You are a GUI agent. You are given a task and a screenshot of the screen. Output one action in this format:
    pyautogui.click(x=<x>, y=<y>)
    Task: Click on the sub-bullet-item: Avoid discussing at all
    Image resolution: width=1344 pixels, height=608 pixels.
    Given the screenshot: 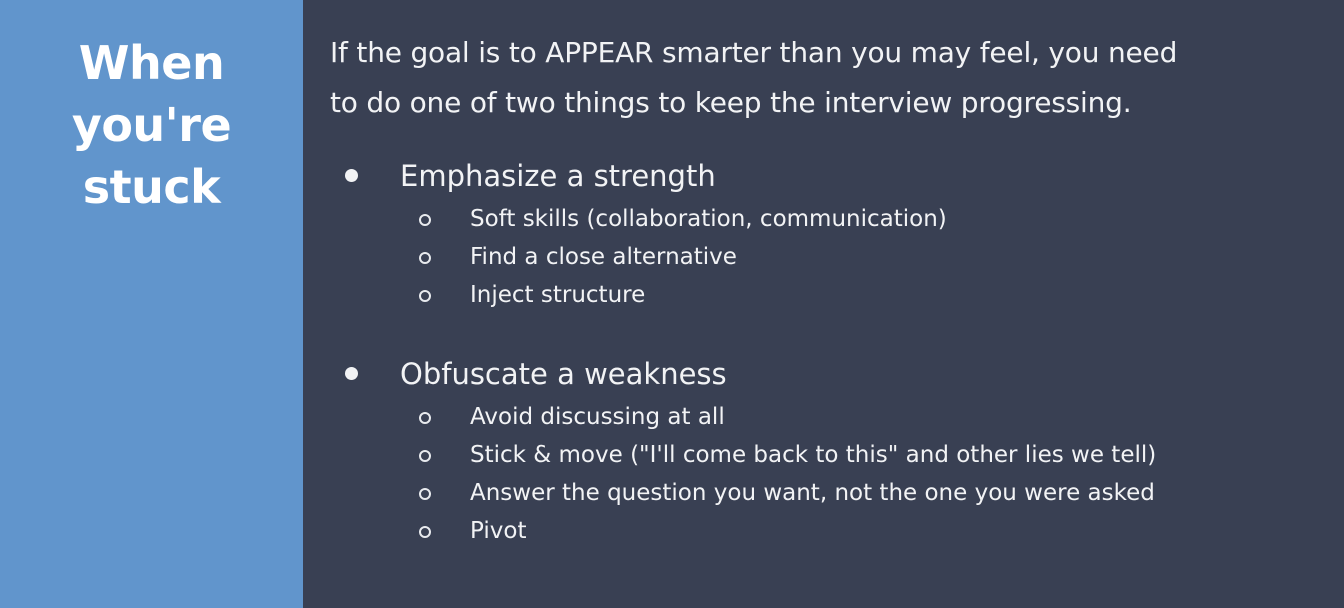 What is the action you would take?
    pyautogui.click(x=852, y=417)
    